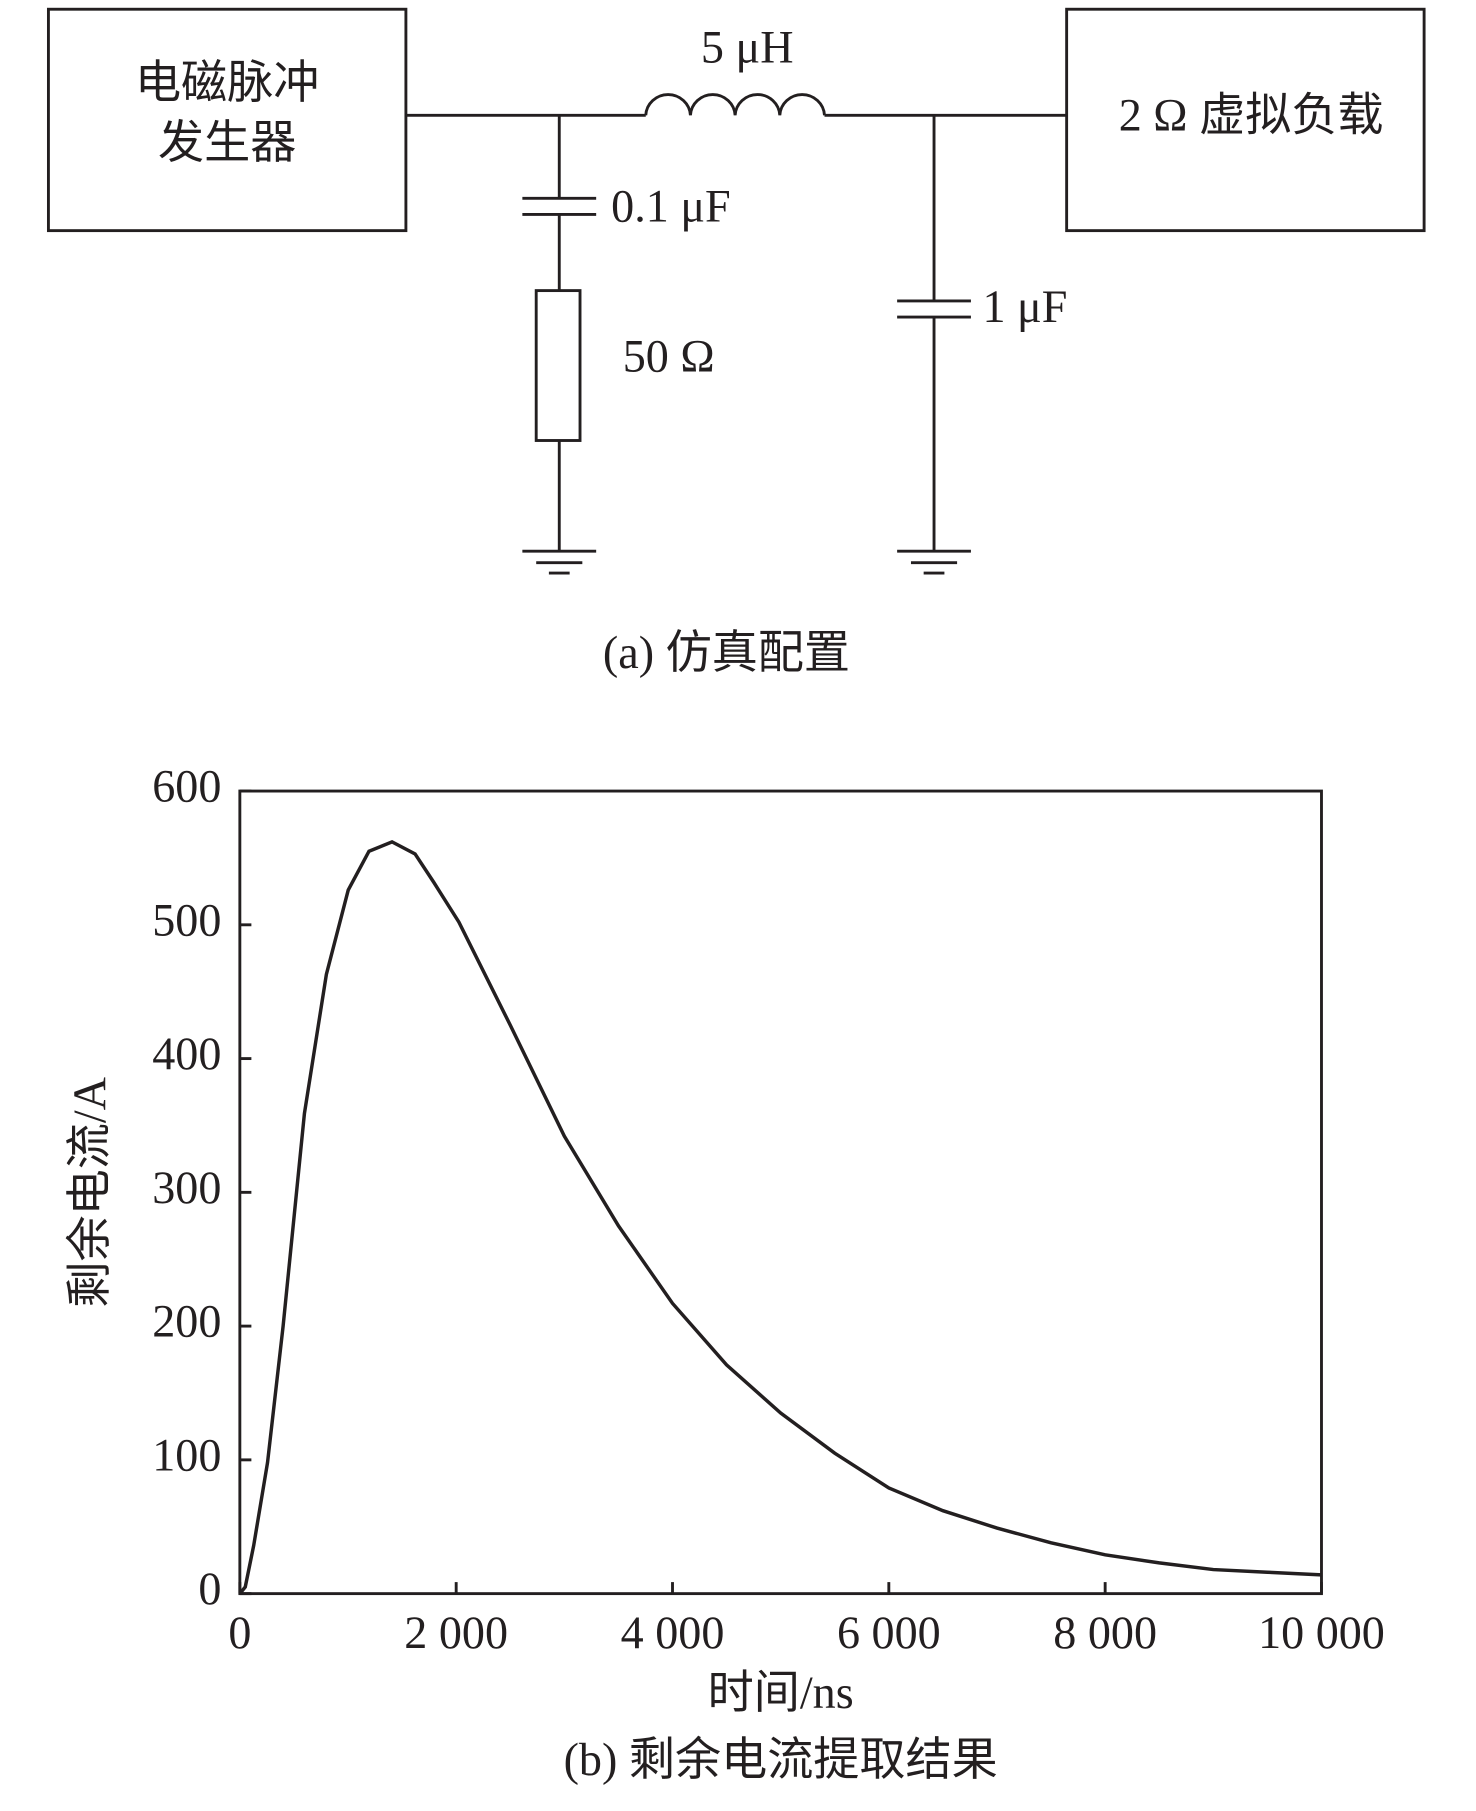  Describe the element at coordinates (781, 1759) in the screenshot. I see `caption: (b) 剩余电流提取结果` at that location.